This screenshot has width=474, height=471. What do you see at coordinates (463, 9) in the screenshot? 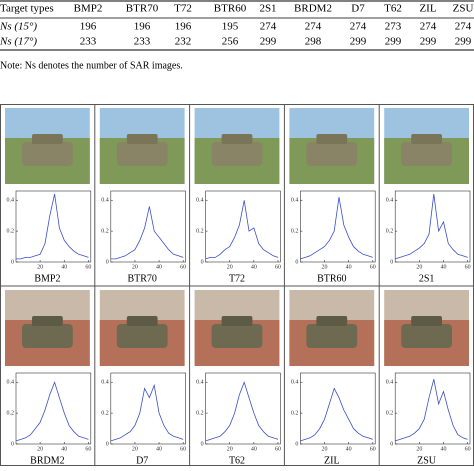
I see `table-header: ZSU` at bounding box center [463, 9].